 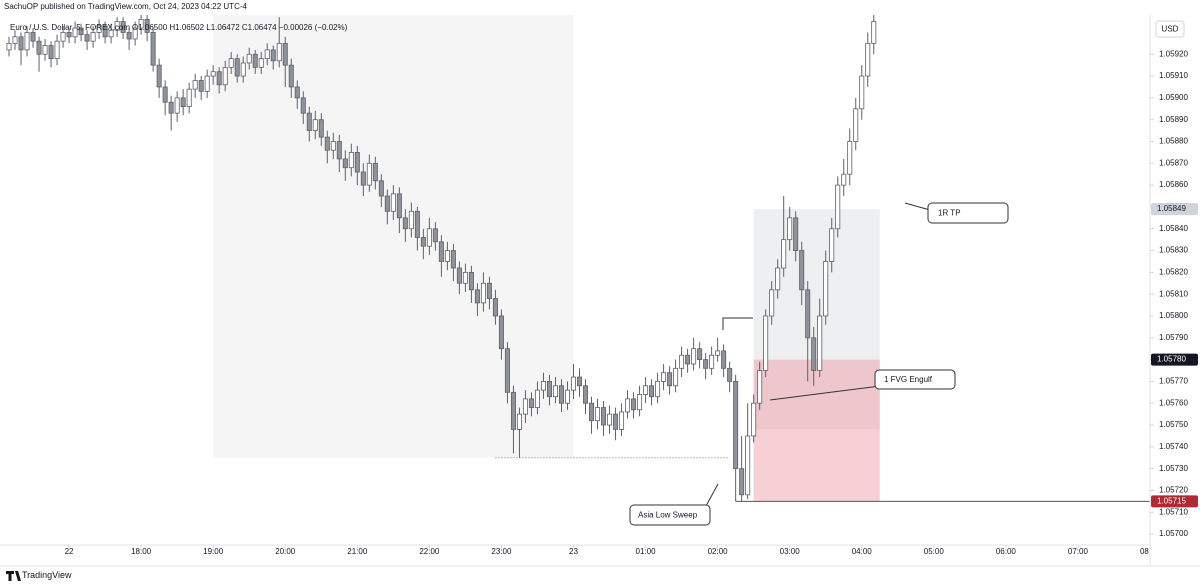 I want to click on x-tick-label: 05:00, so click(x=934, y=551).